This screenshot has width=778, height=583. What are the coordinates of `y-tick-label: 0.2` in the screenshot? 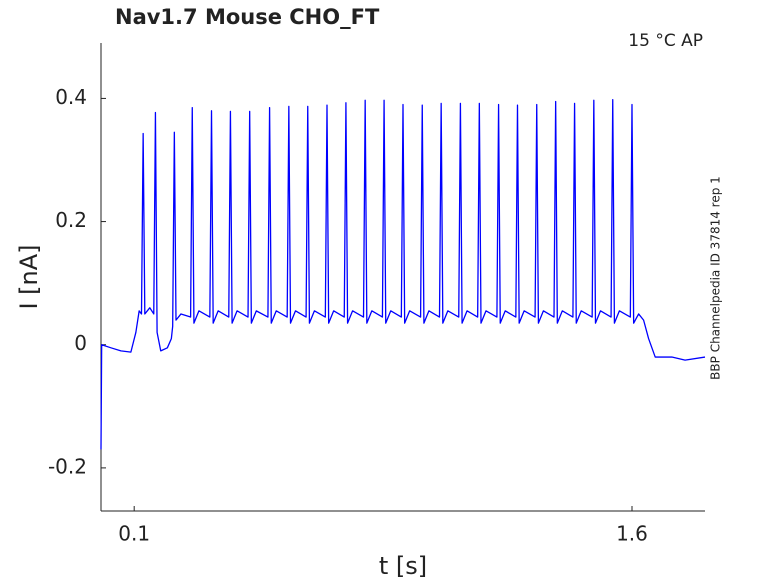 It's located at (71, 220).